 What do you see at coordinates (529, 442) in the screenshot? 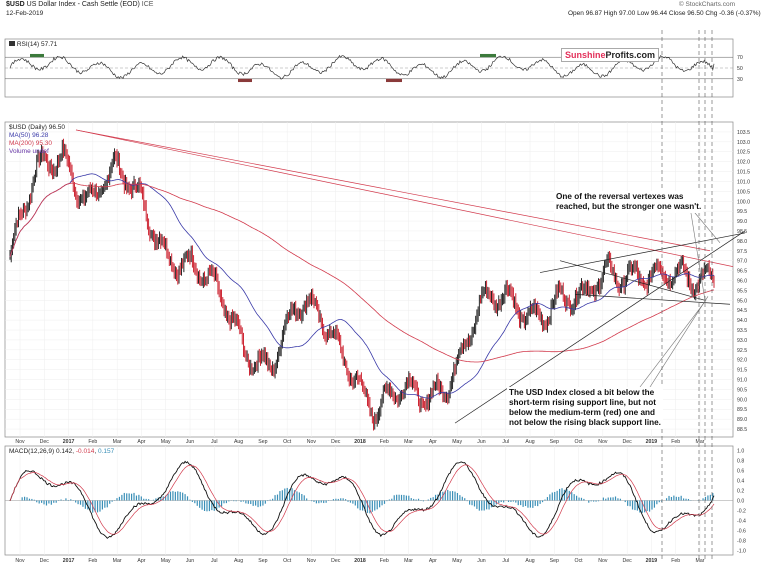
I see `price-xtick-21: Aug` at bounding box center [529, 442].